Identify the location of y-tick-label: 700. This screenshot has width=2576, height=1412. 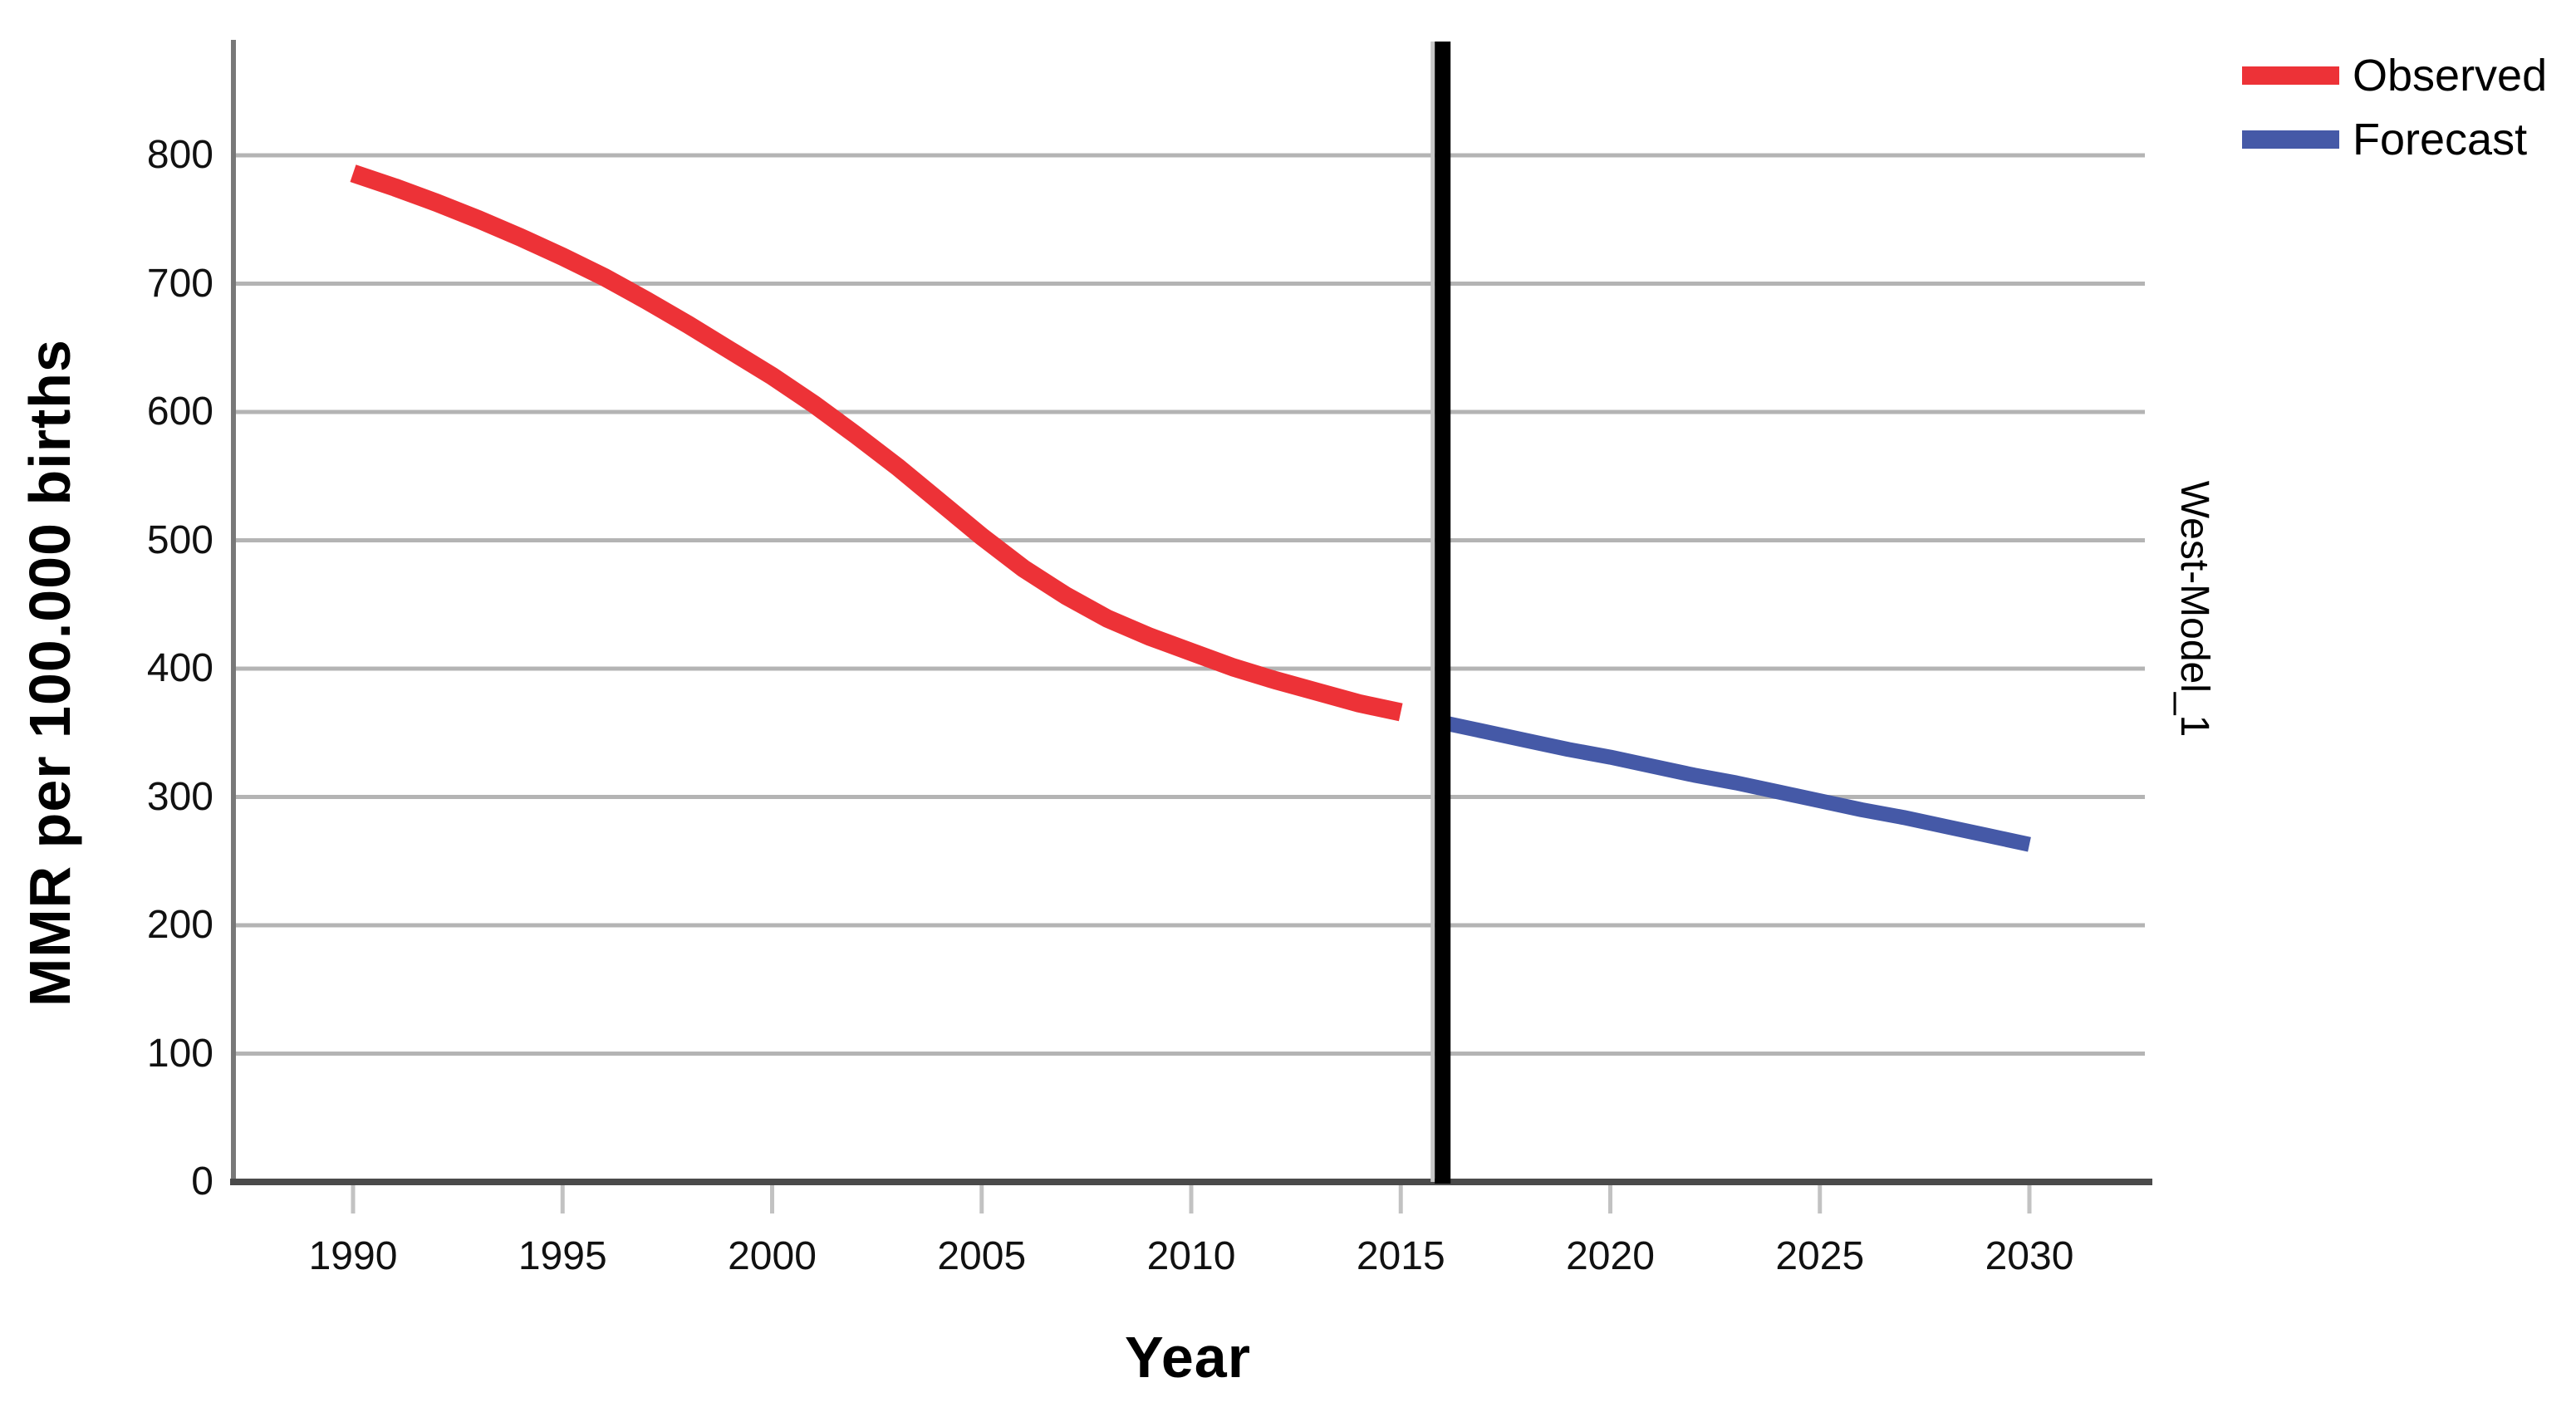
(179, 283).